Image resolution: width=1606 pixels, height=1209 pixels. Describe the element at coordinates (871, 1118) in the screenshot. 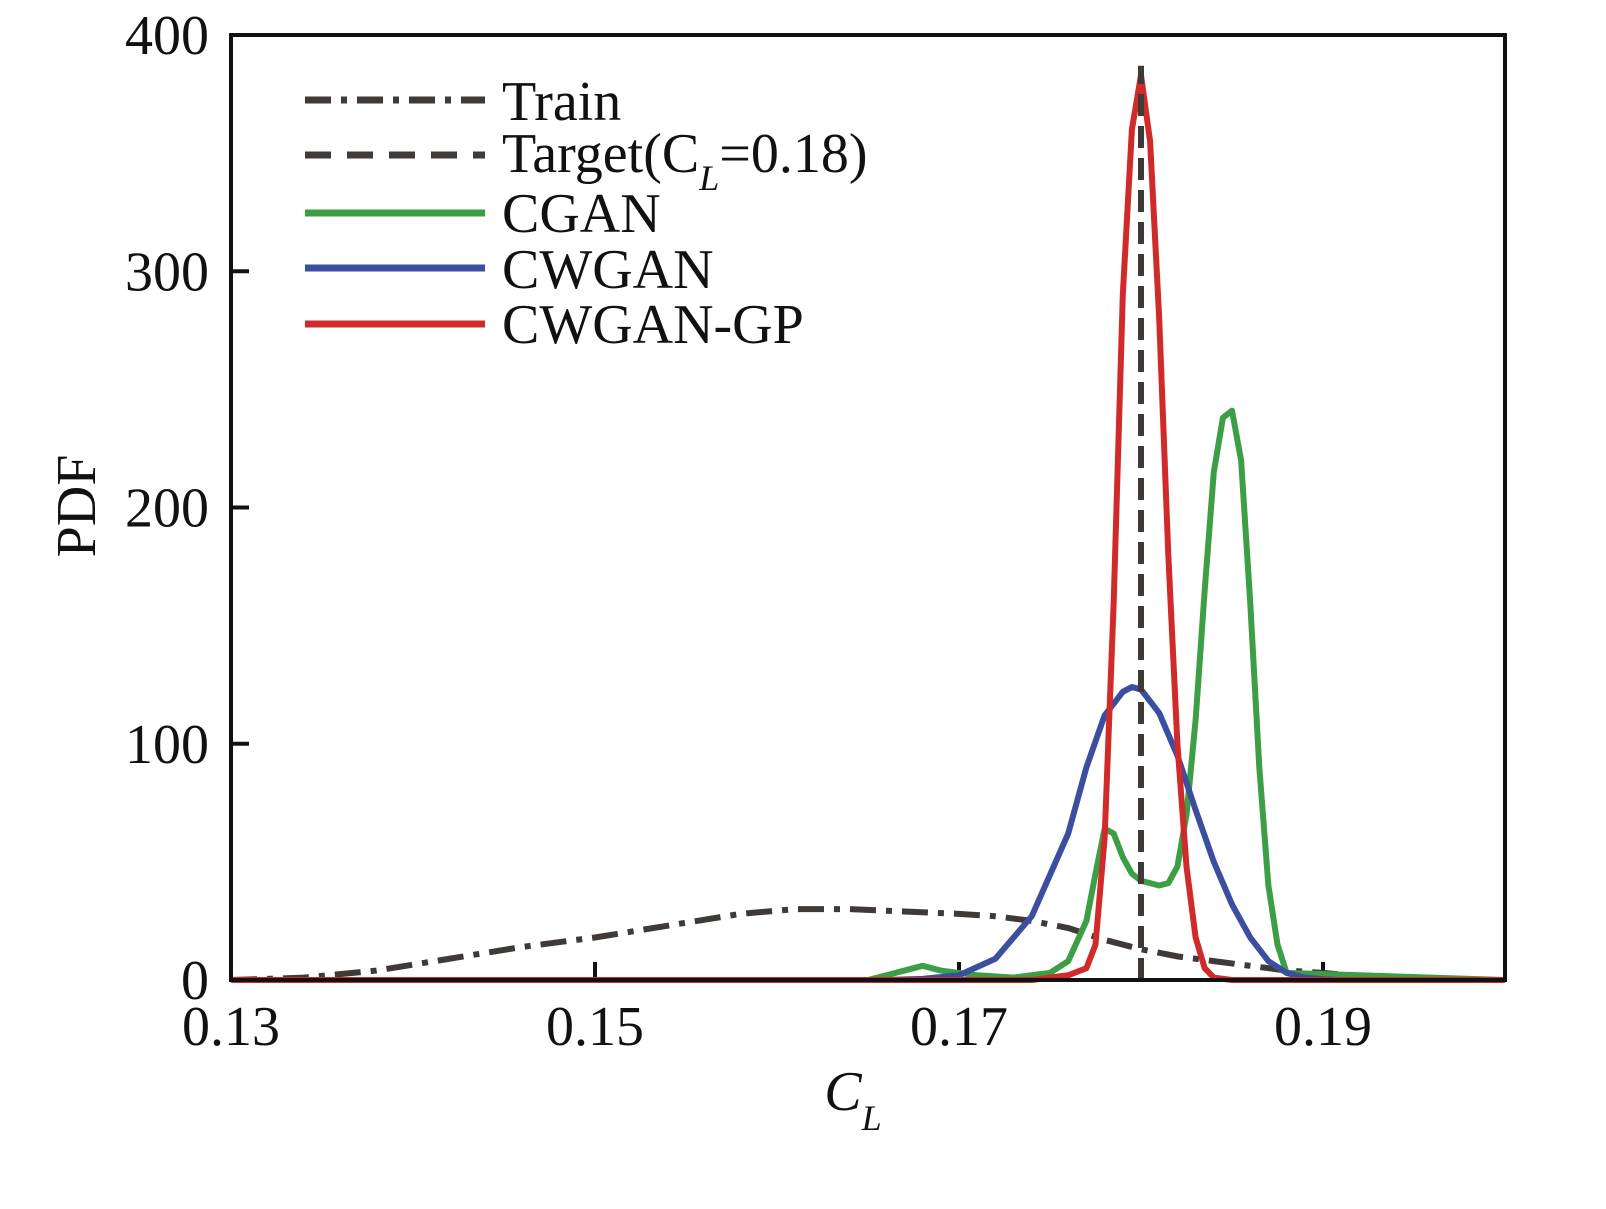

I see `x-axis-label-sub: L` at that location.